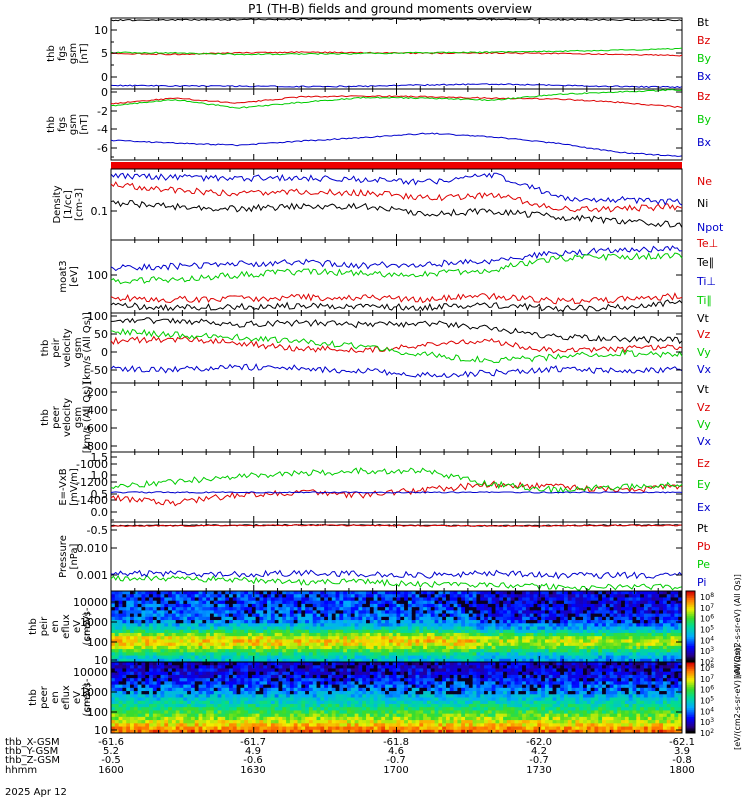 Image resolution: width=750 pixels, height=800 pixels. Describe the element at coordinates (56, 347) in the screenshot. I see `y-axis-label: peir` at that location.